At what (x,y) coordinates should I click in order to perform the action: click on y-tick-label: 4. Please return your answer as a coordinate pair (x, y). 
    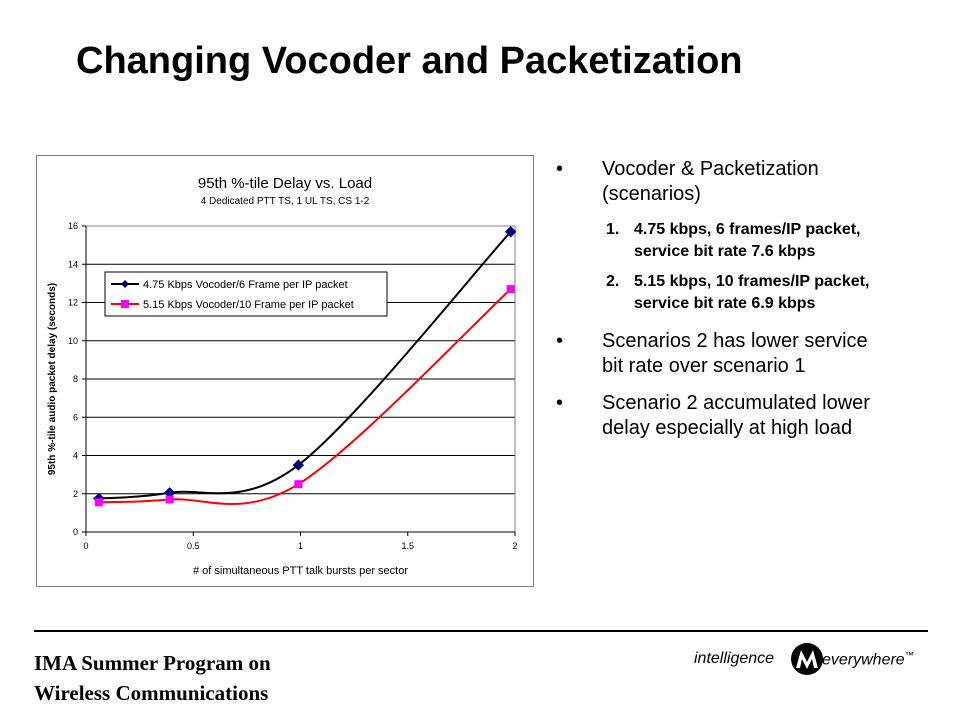
    Looking at the image, I should click on (75, 456).